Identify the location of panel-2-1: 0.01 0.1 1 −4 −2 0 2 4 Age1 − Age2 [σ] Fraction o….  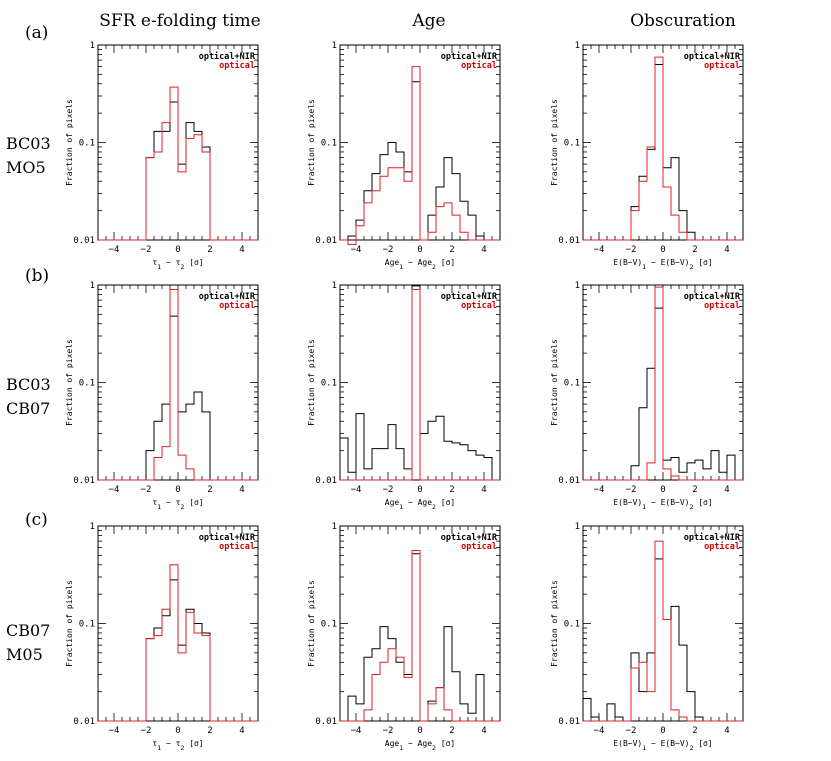
(404, 637).